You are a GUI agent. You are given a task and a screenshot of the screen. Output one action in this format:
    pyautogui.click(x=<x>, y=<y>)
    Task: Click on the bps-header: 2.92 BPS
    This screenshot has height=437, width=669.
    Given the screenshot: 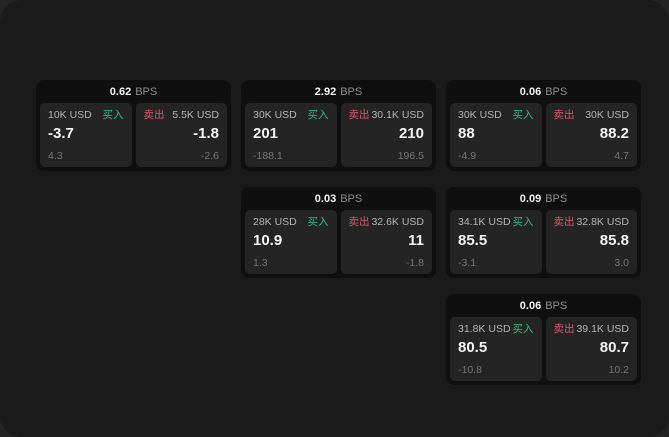 What is the action you would take?
    pyautogui.click(x=338, y=91)
    